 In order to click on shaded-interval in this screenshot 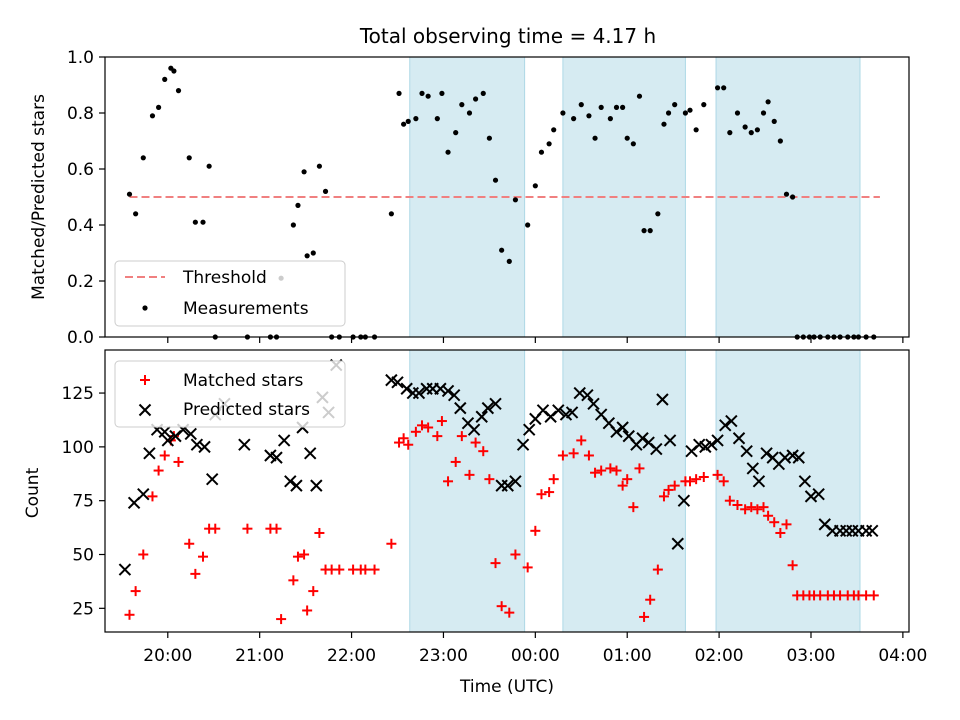, I will do `click(788, 491)`.